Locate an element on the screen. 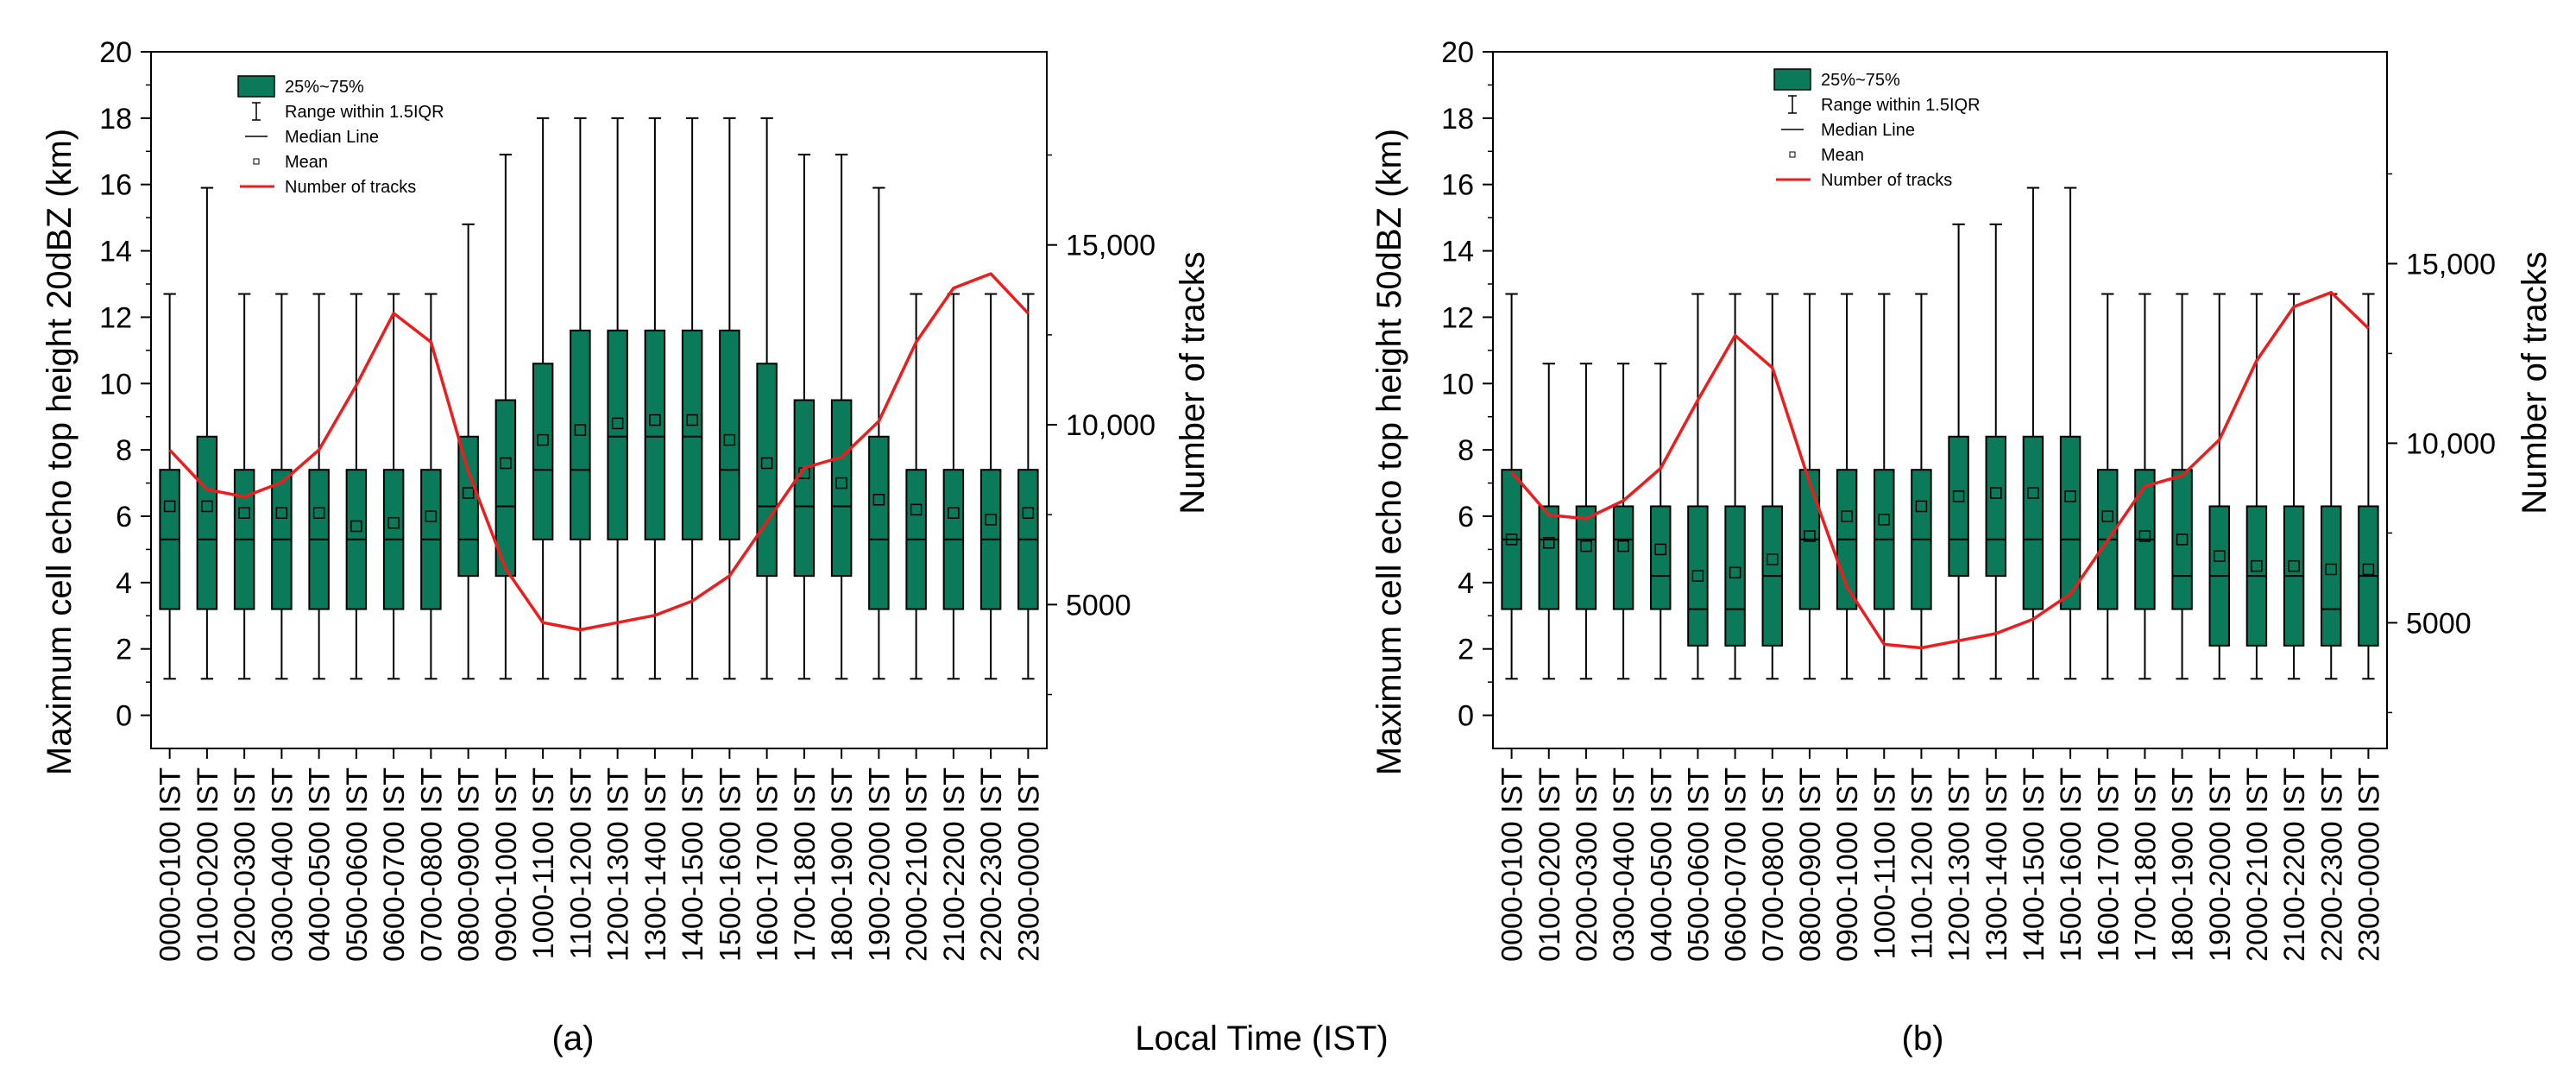 The image size is (2576, 1086). y-tick-label: 2 is located at coordinates (124, 650).